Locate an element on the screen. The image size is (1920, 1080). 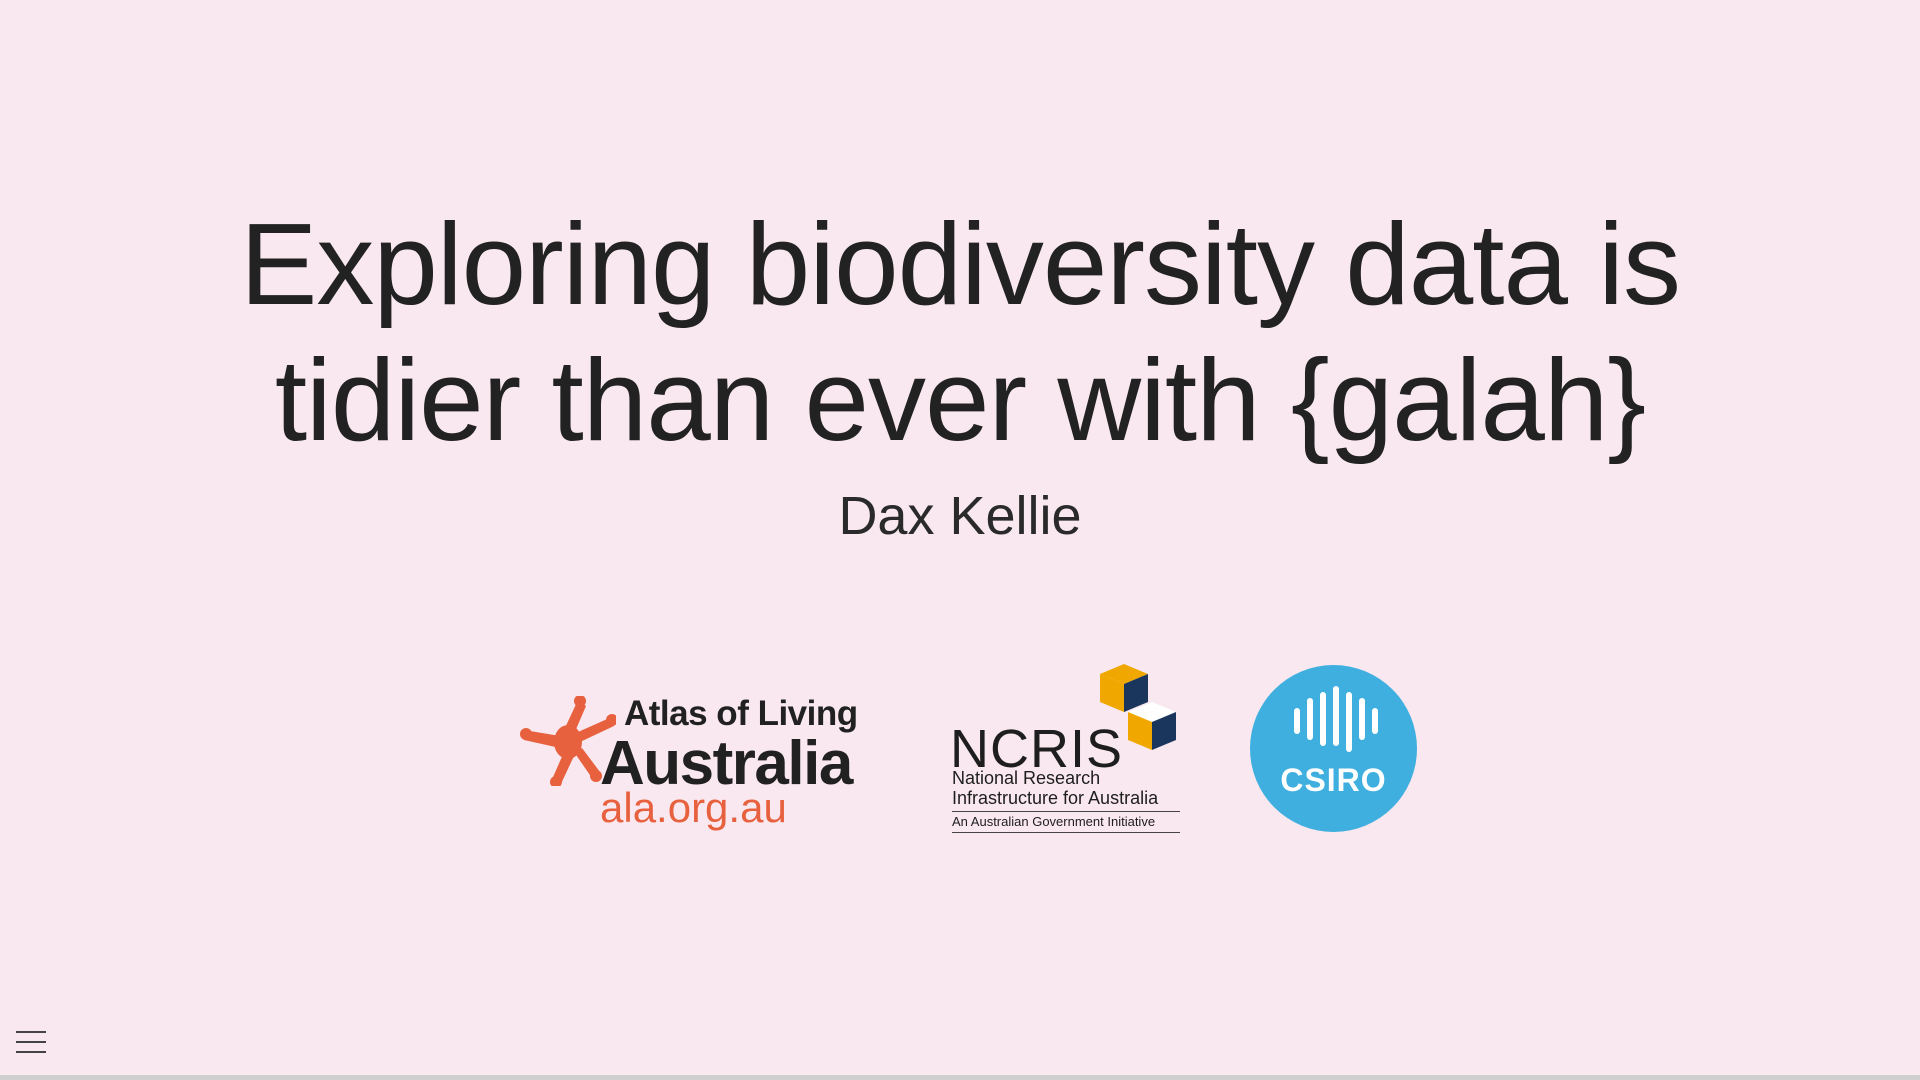
ala-logo-url: ala.org.au is located at coordinates (693, 807).